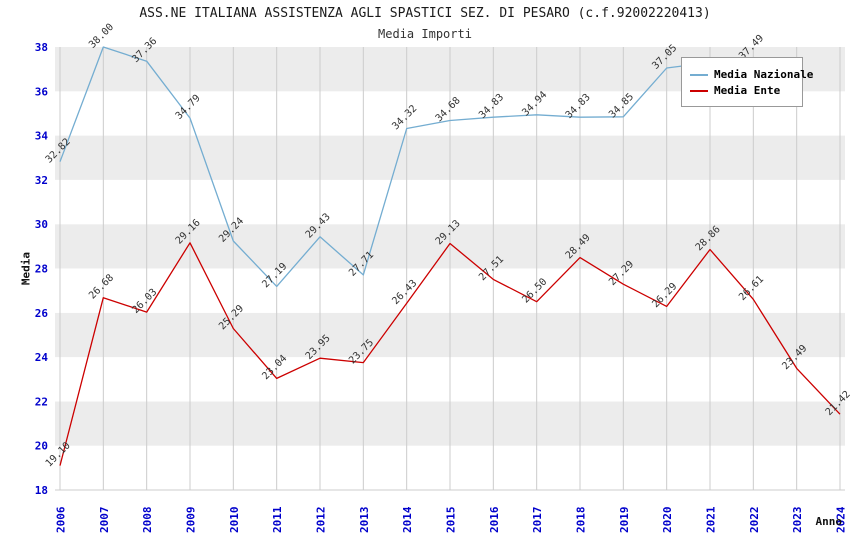 The width and height of the screenshot is (850, 550). What do you see at coordinates (41, 180) in the screenshot?
I see `y-tick-label: 32` at bounding box center [41, 180].